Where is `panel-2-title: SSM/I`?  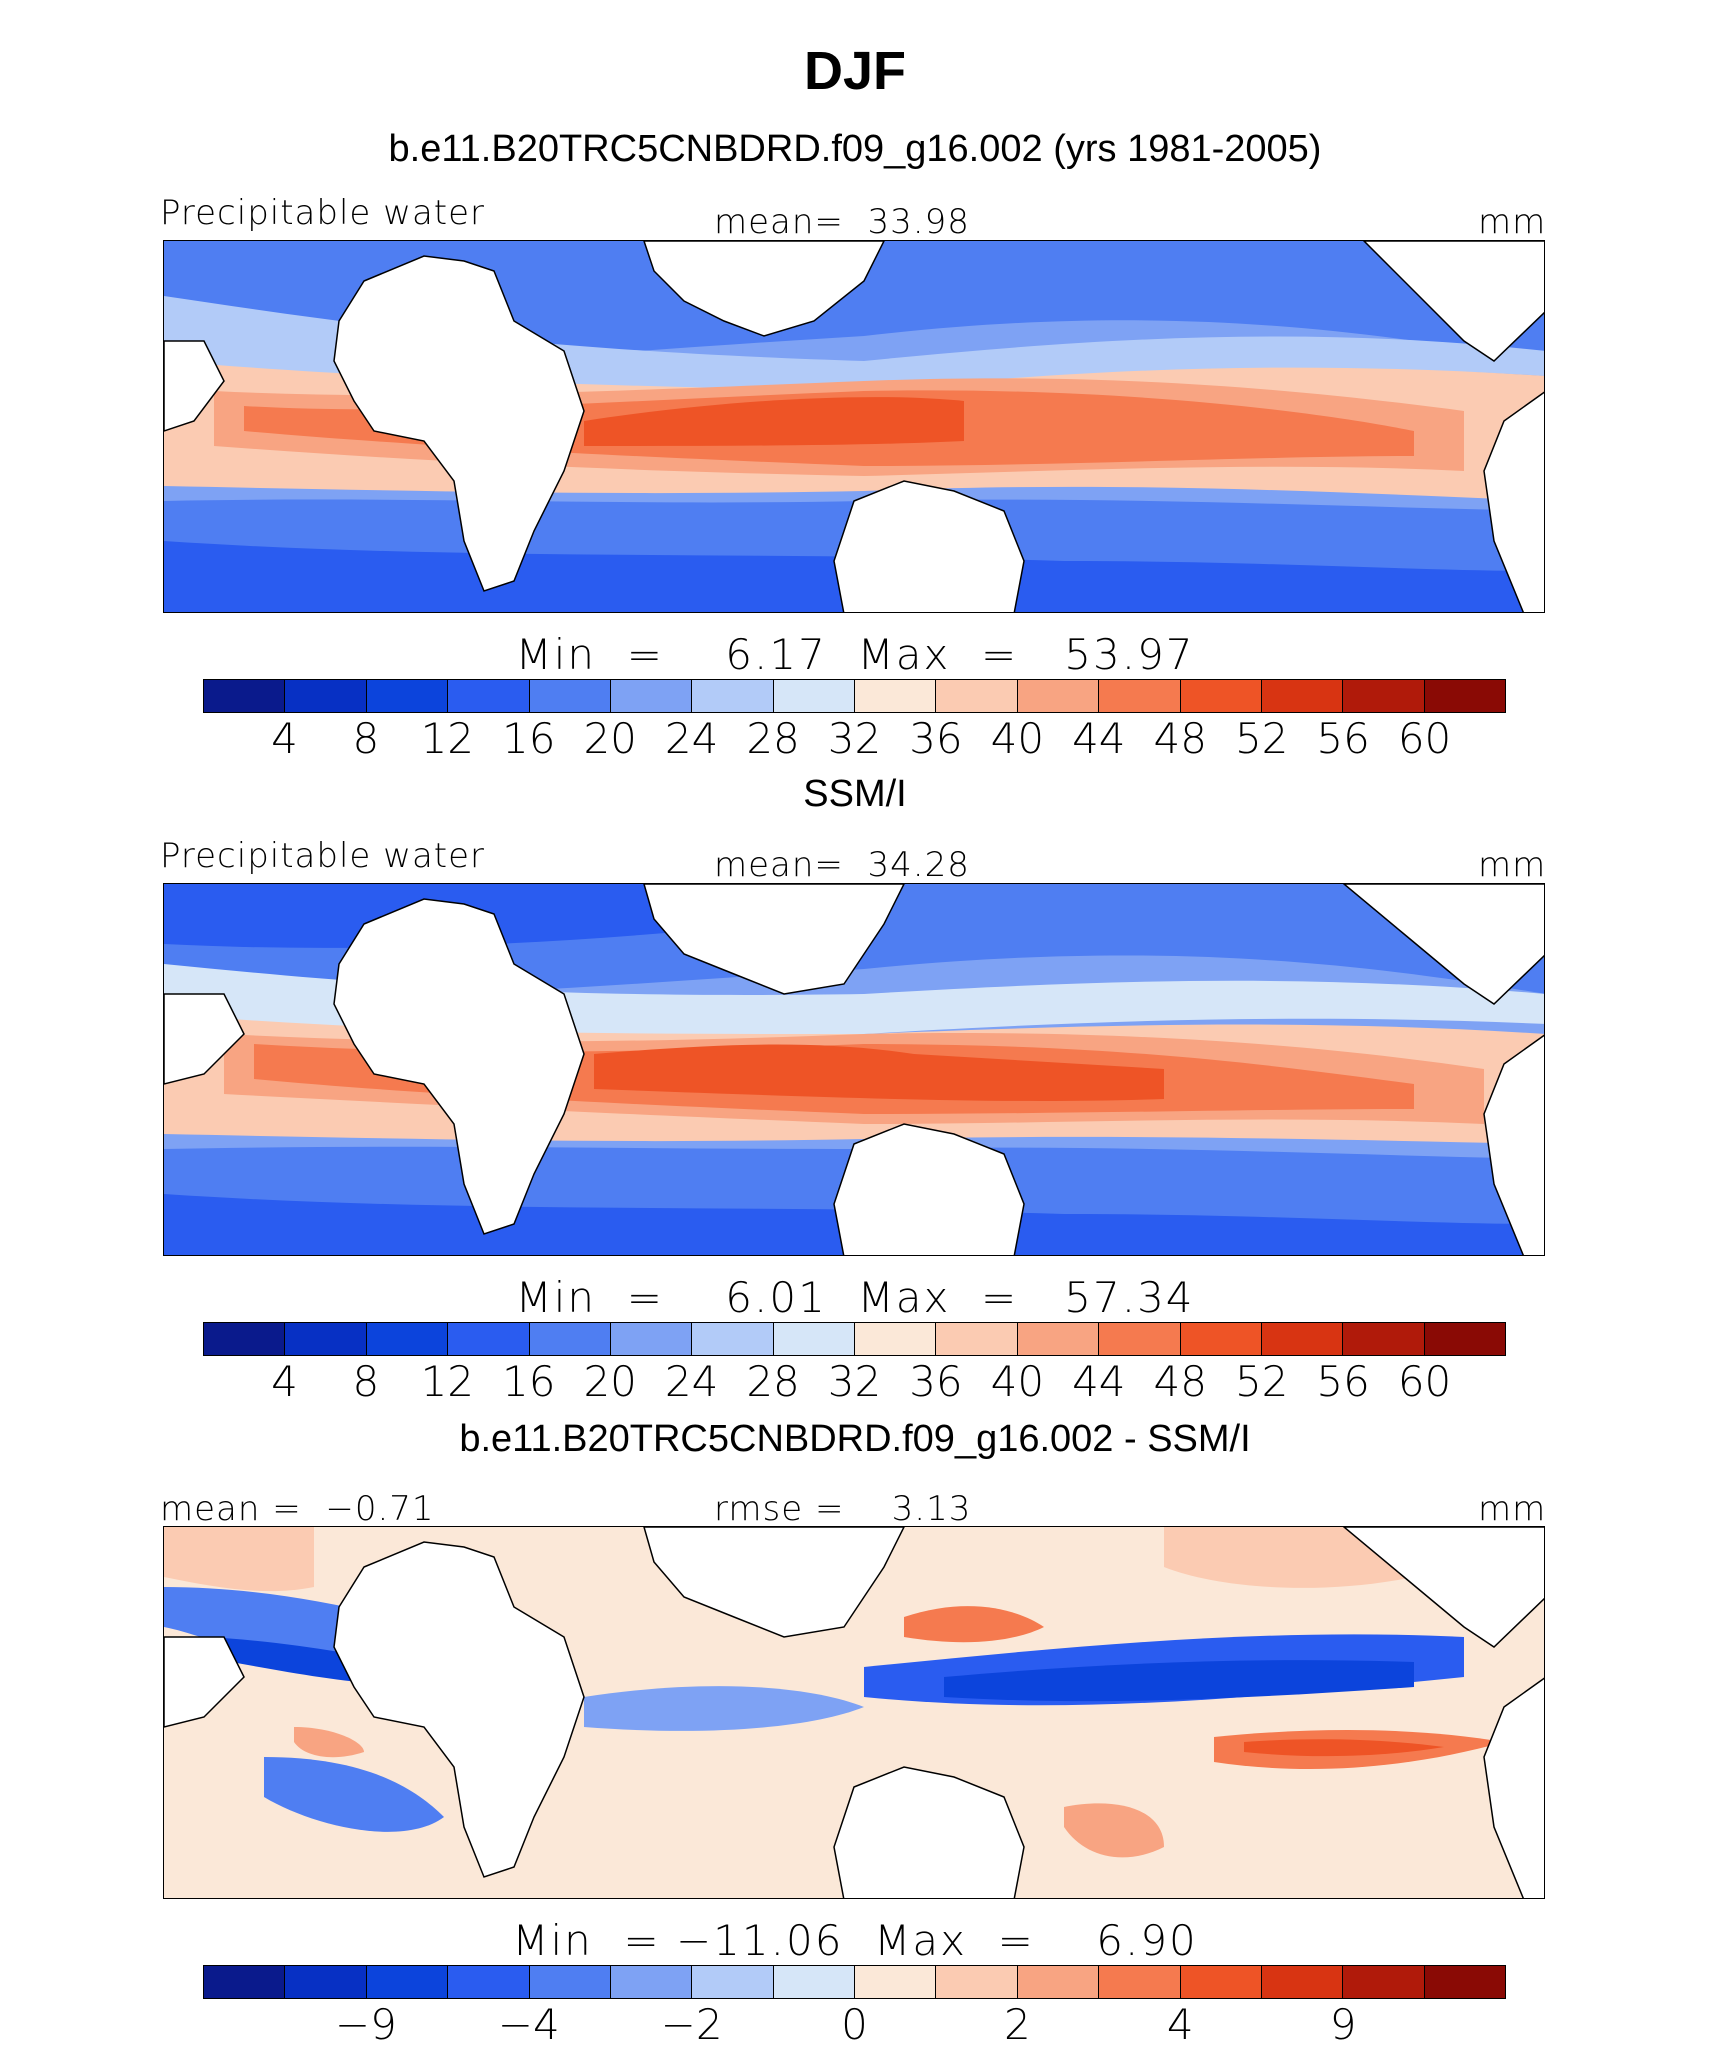 panel-2-title: SSM/I is located at coordinates (855, 794).